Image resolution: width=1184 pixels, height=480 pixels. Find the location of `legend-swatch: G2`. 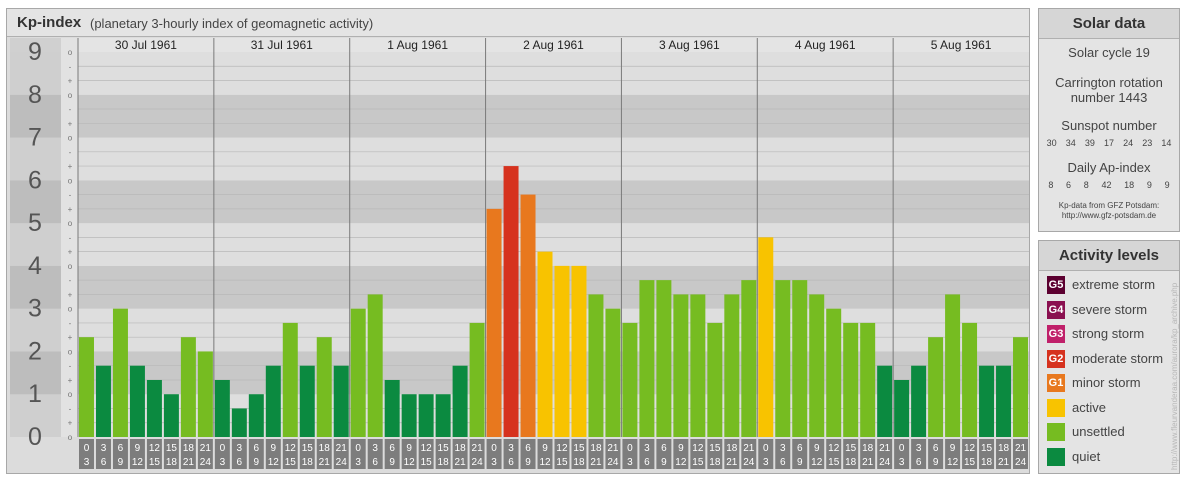

legend-swatch: G2 is located at coordinates (1056, 358).